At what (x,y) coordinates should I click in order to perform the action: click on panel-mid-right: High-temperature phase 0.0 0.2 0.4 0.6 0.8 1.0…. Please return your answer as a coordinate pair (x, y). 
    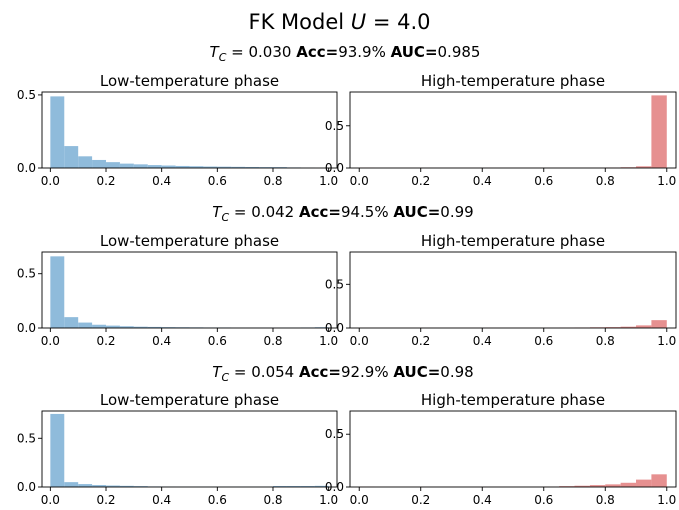
    Looking at the image, I should click on (501, 290).